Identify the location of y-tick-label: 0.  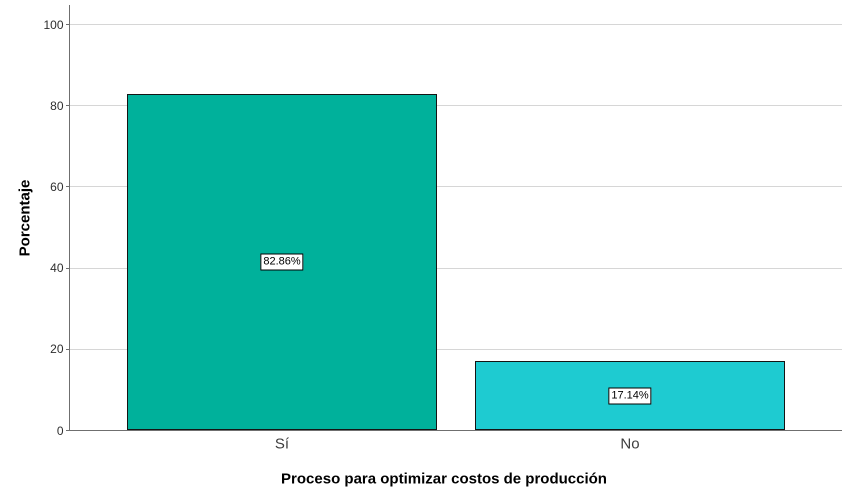
(60, 430).